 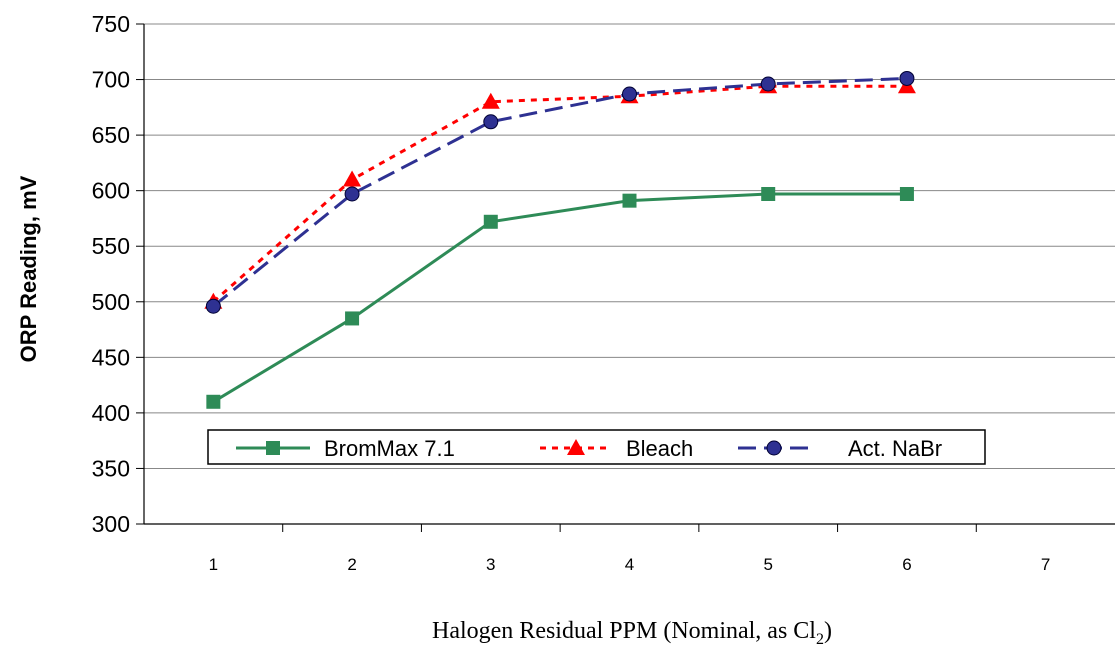 I want to click on x-tick-label: 1, so click(x=213, y=564).